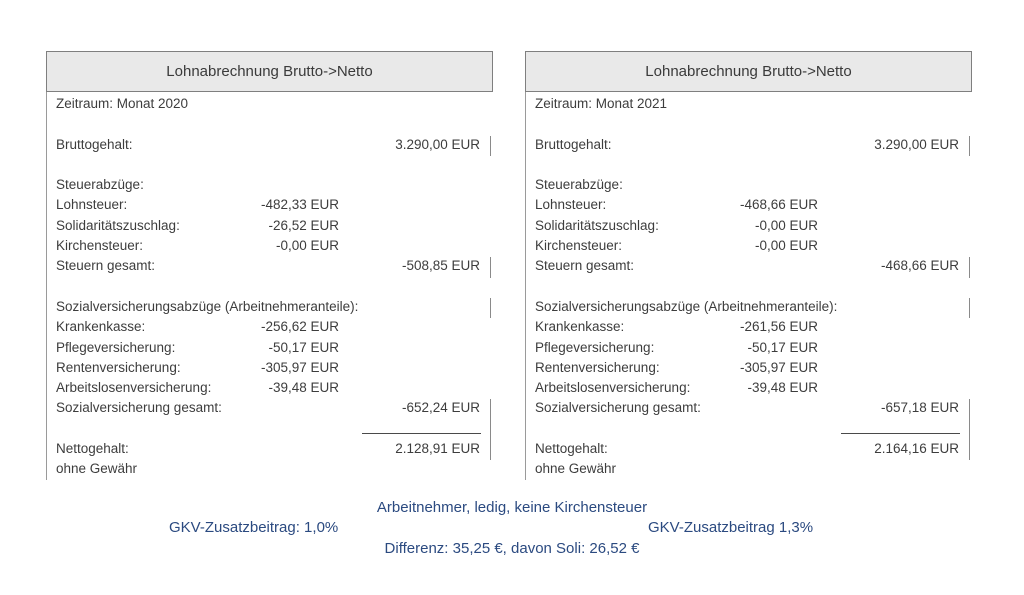  Describe the element at coordinates (270, 450) in the screenshot. I see `table-row: Nettogehalt: 2.128,91 EUR` at that location.